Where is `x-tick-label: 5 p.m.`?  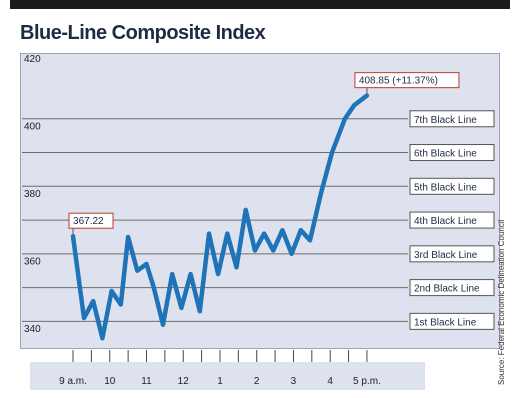 x-tick-label: 5 p.m. is located at coordinates (367, 381).